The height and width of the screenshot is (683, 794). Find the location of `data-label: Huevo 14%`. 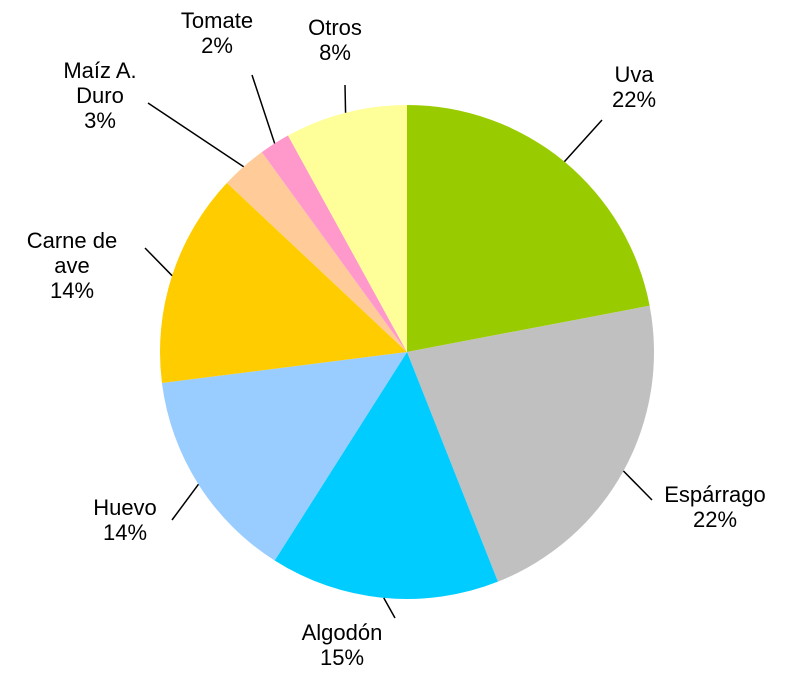

data-label: Huevo 14% is located at coordinates (125, 520).